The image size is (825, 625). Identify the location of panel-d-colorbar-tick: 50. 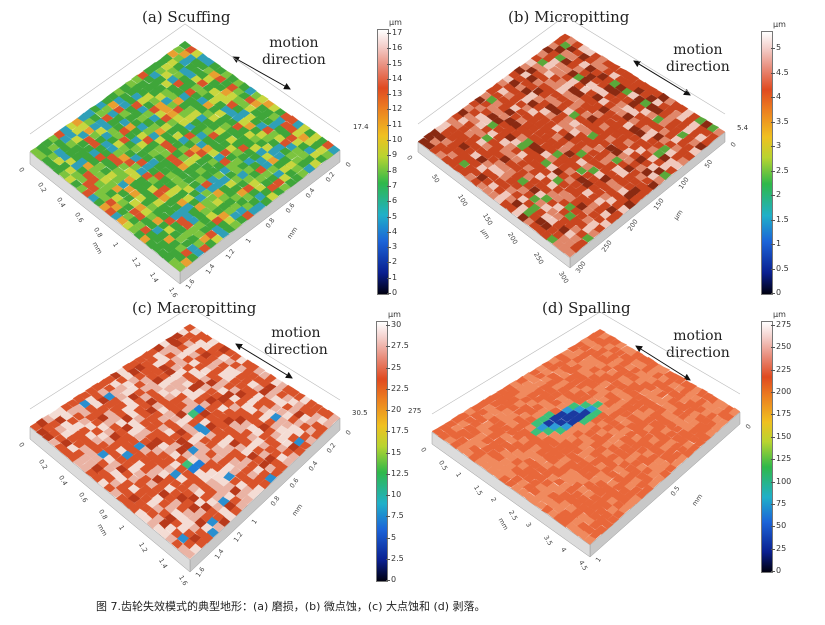
(778, 526).